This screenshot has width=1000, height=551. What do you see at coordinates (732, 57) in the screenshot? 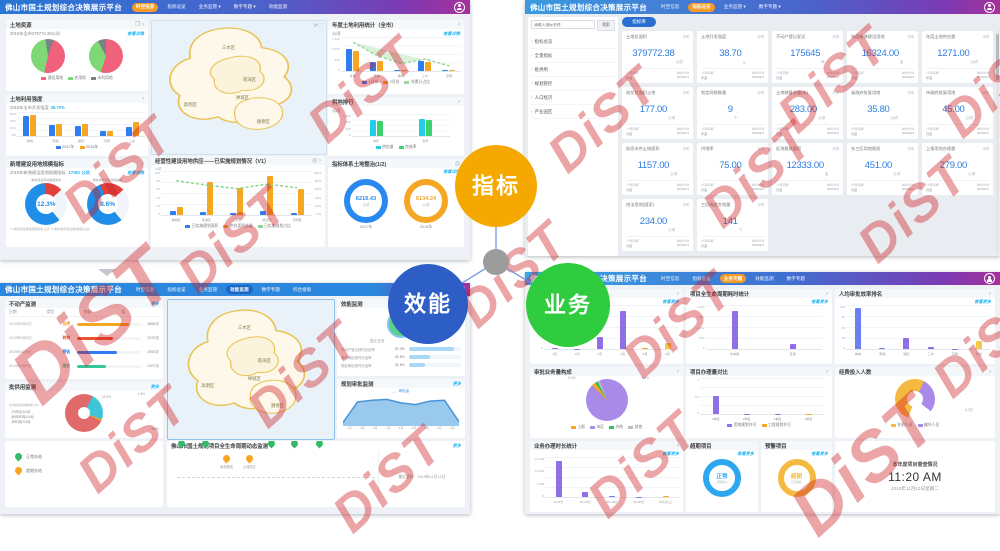
I see `kpi-card: 土地开发强度 详情 38.70% 计算周期 年度 更新时间 2019/1/1` at bounding box center [732, 57].